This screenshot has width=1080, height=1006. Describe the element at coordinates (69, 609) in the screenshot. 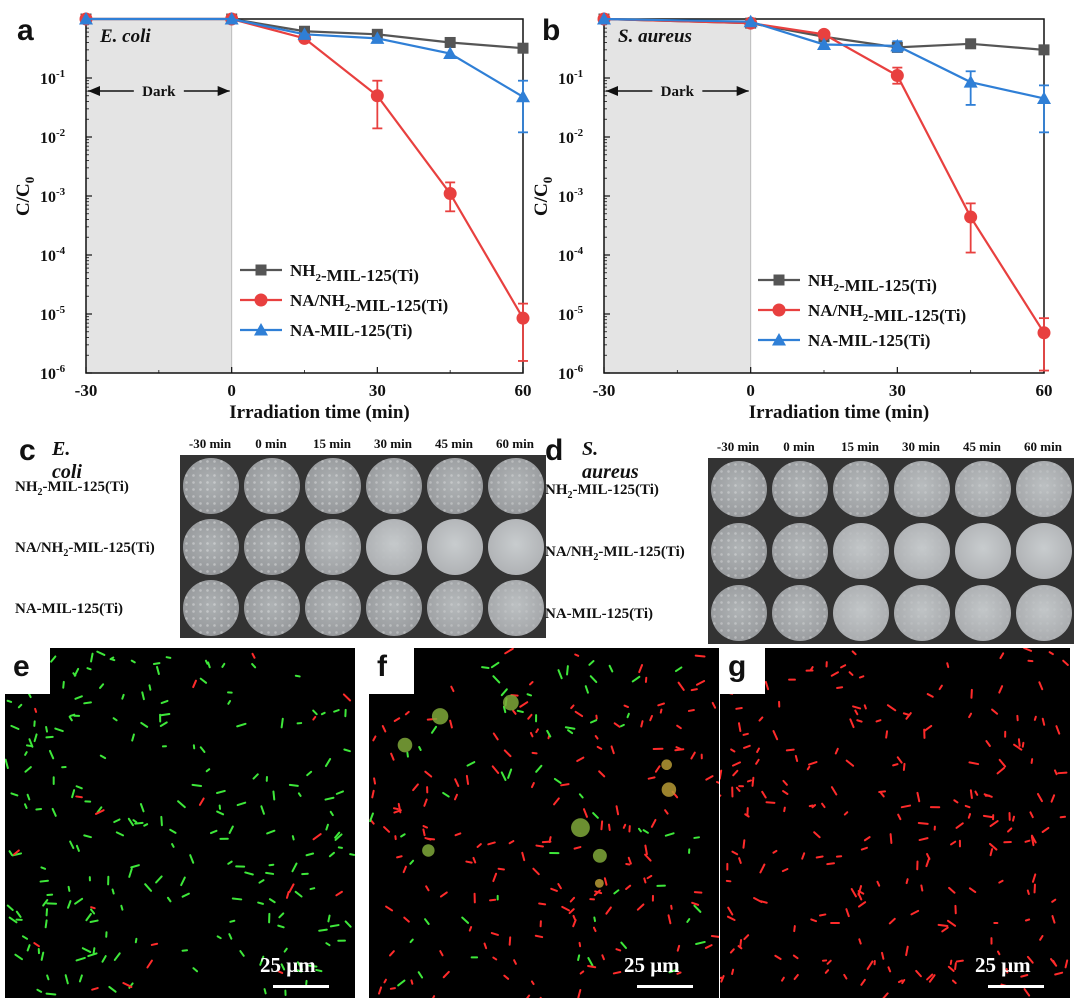

I see `sample-row-label: NA-MIL-125(Ti)` at that location.